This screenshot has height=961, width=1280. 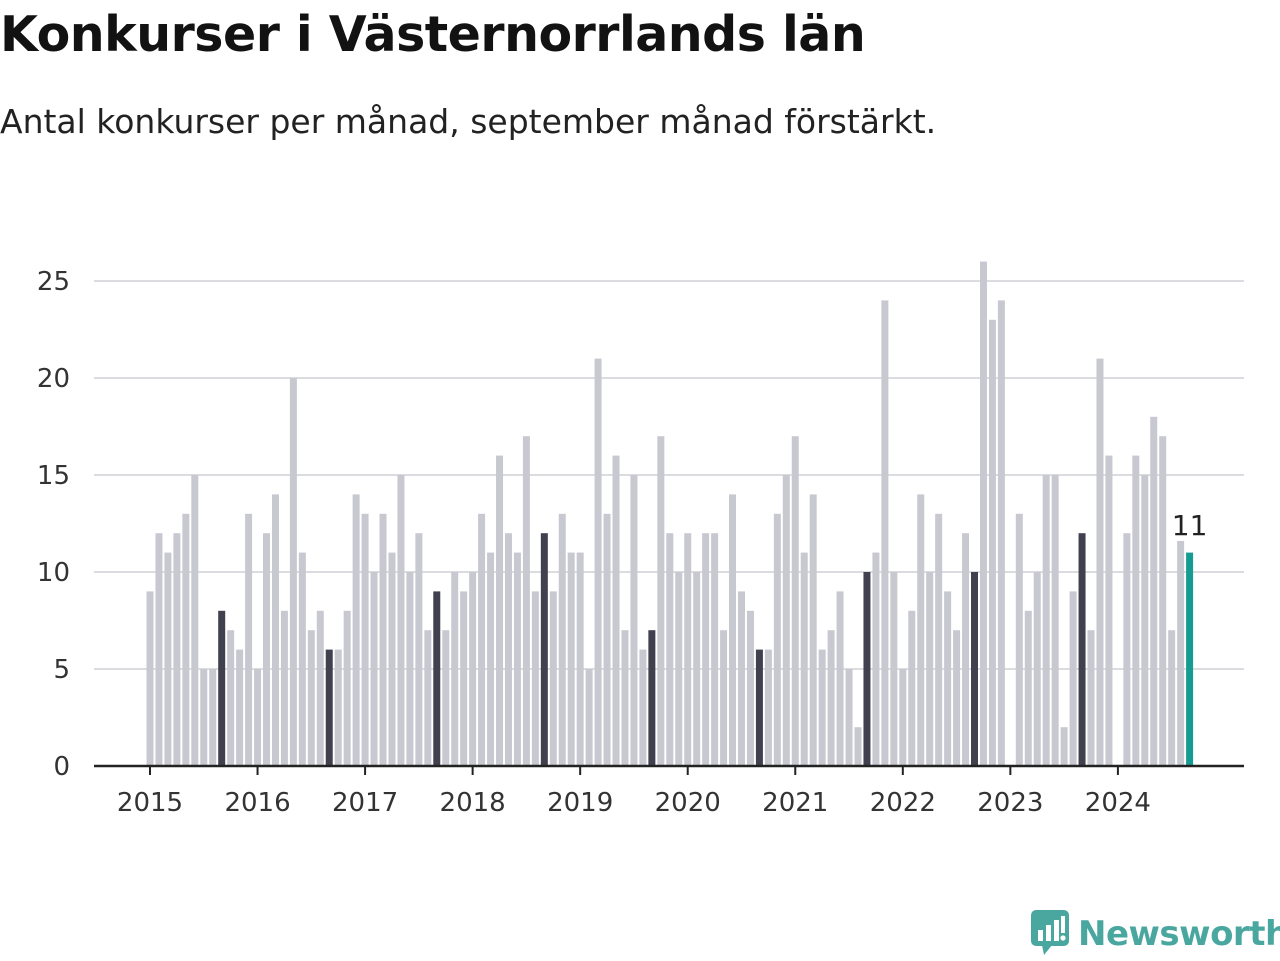 What do you see at coordinates (473, 803) in the screenshot?
I see `x-tick-label: 2018` at bounding box center [473, 803].